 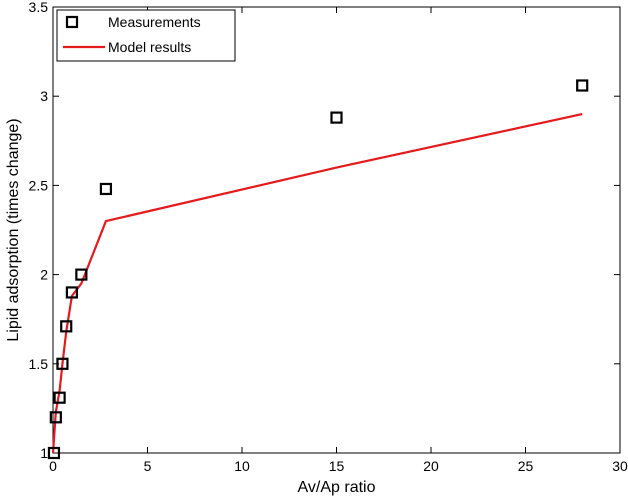 I want to click on legend: Measurements Model results, so click(x=146, y=35).